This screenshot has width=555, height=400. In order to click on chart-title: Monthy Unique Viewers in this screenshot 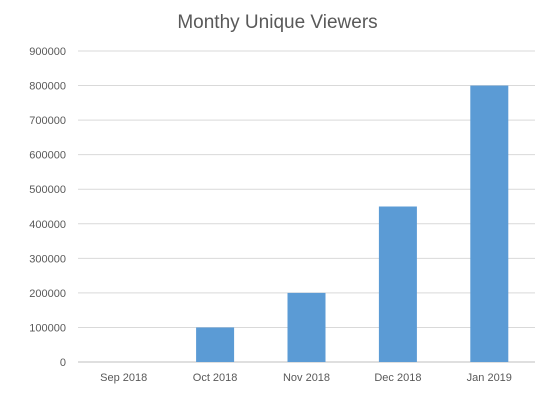, I will do `click(277, 22)`.